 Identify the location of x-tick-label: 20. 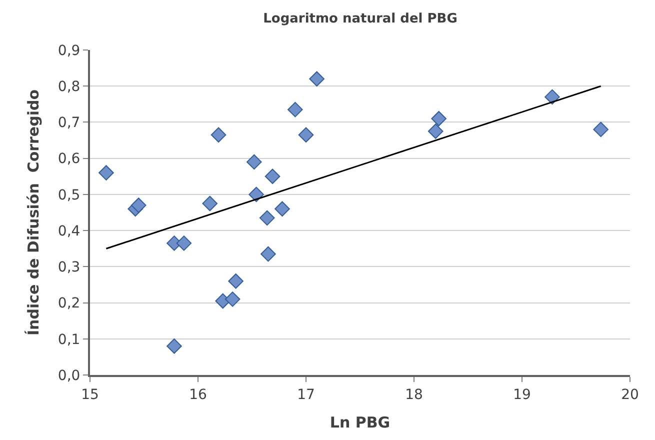
(630, 394).